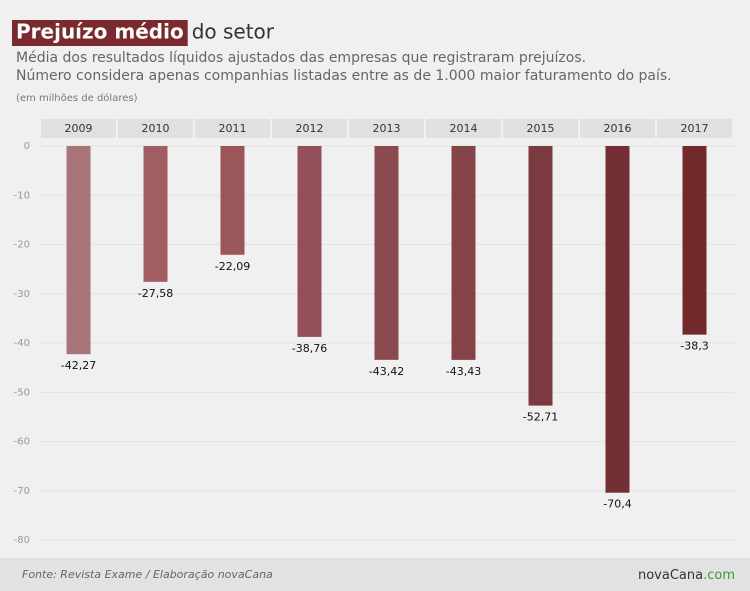 Image resolution: width=750 pixels, height=591 pixels. I want to click on x-tick-label: 2016, so click(618, 128).